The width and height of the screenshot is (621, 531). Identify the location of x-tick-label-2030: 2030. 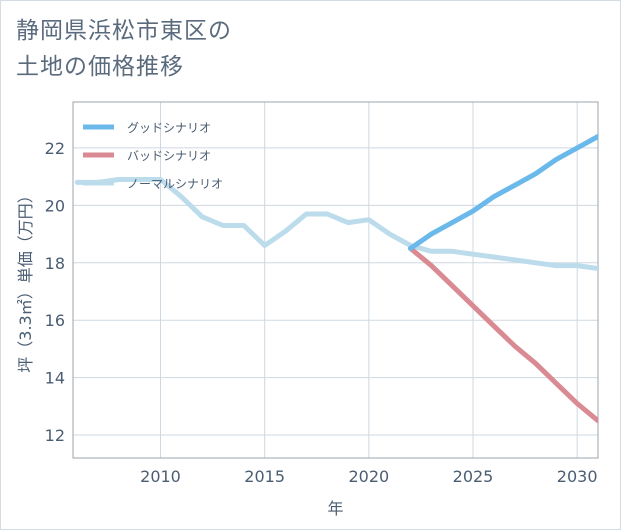
(577, 476).